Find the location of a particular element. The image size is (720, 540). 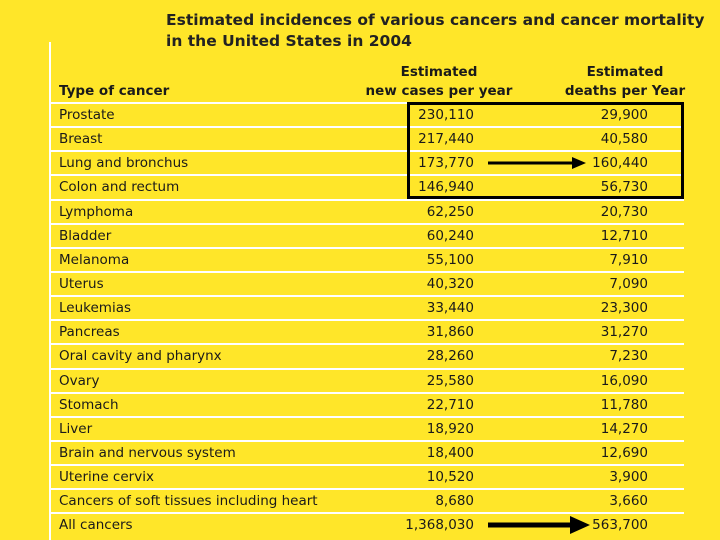

cell-new-cases: 22,710 is located at coordinates (450, 404).